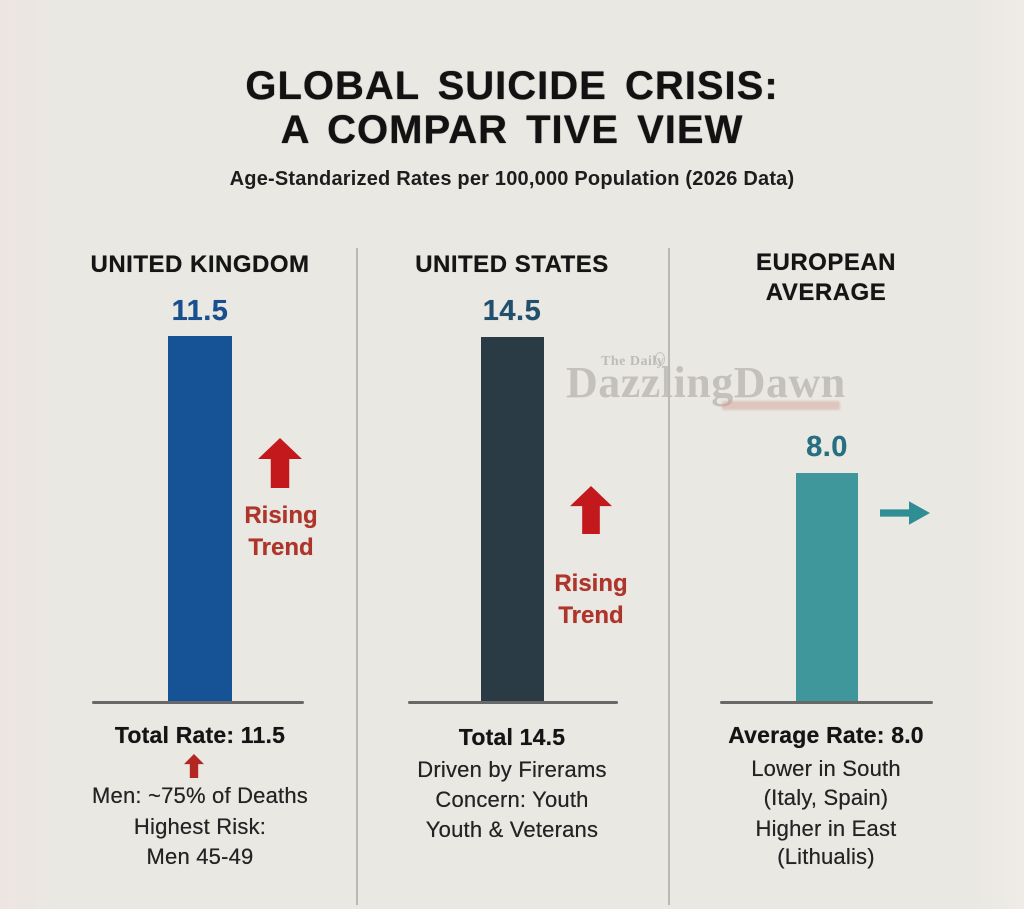  I want to click on stat-driven-by-us: Driven by Firerams, so click(512, 769).